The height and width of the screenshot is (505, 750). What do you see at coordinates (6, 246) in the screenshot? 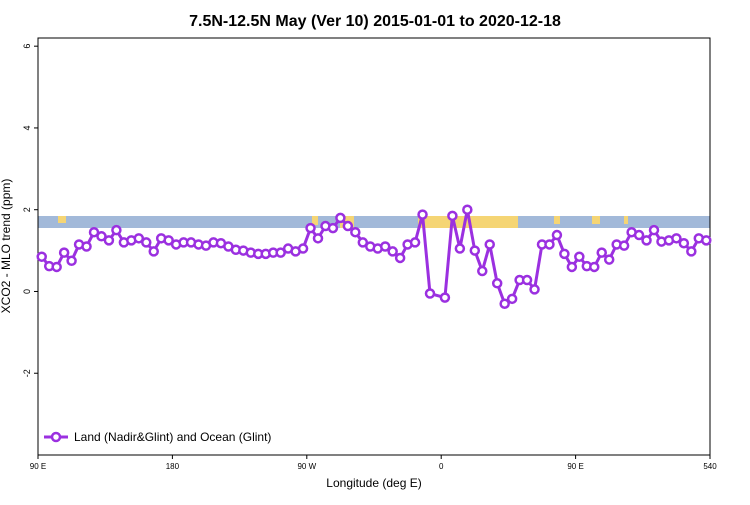
I see `y-axis-label: XCO2 - MLO trend (ppm)` at bounding box center [6, 246].